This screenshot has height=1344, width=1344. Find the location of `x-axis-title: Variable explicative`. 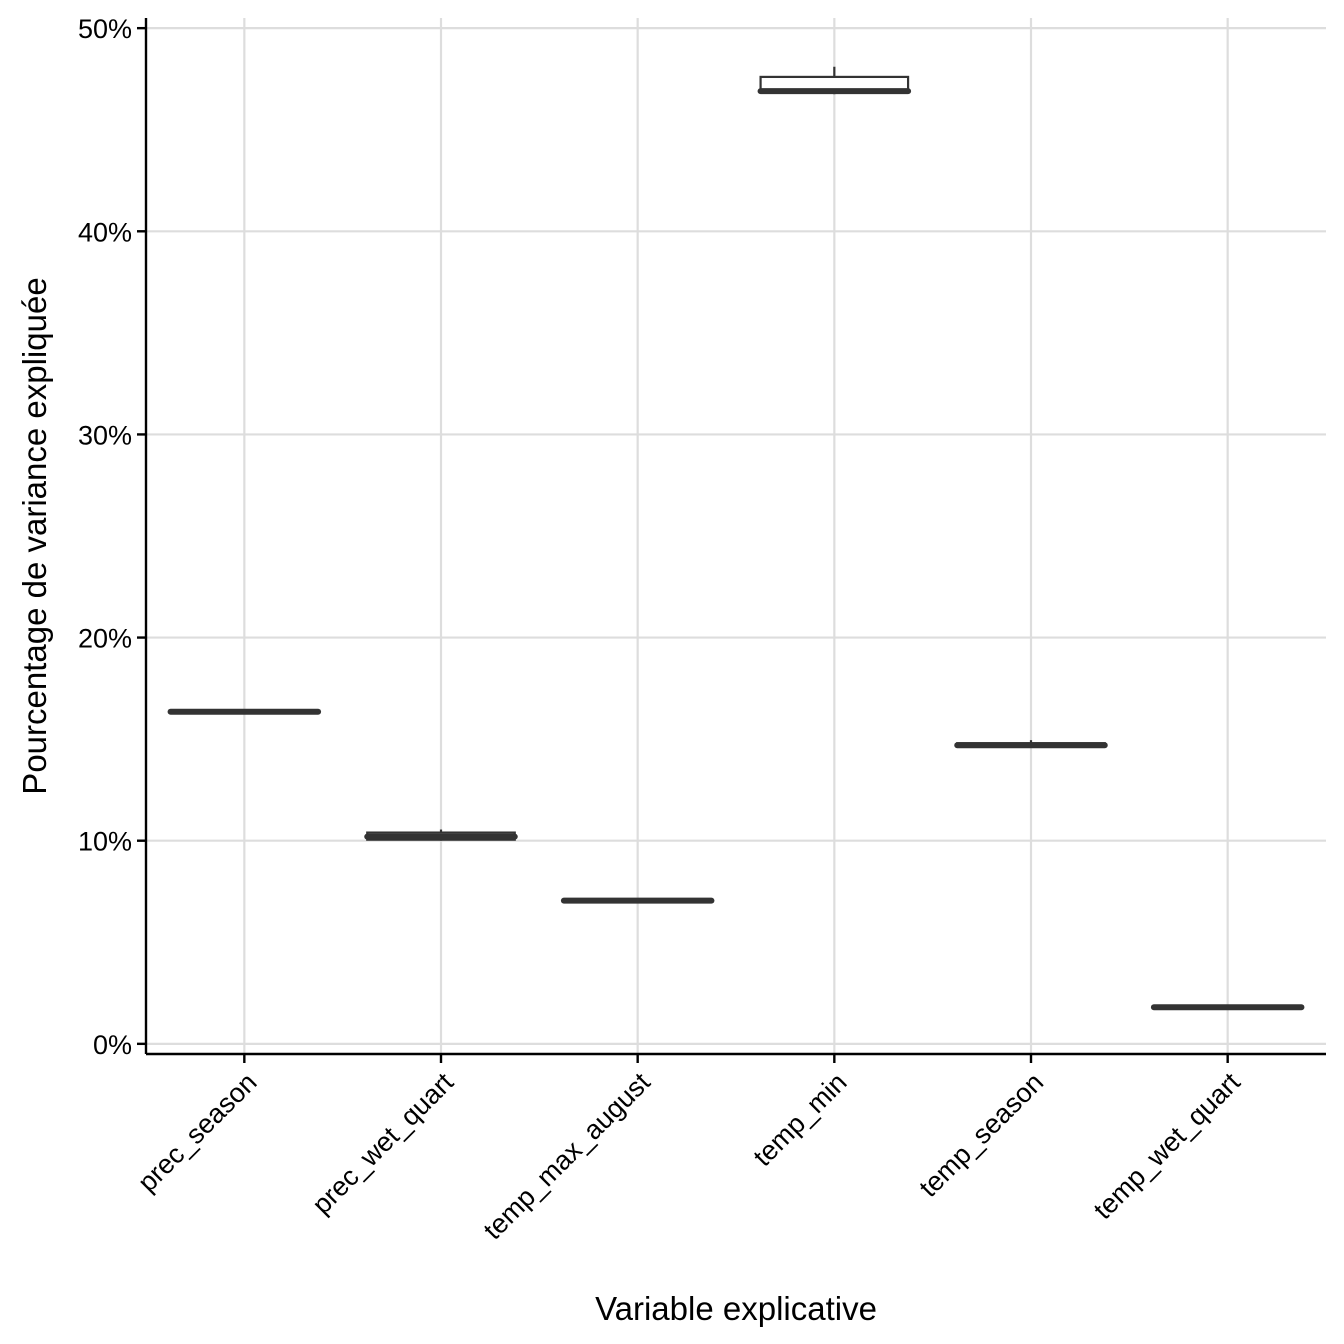

x-axis-title: Variable explicative is located at coordinates (736, 1308).